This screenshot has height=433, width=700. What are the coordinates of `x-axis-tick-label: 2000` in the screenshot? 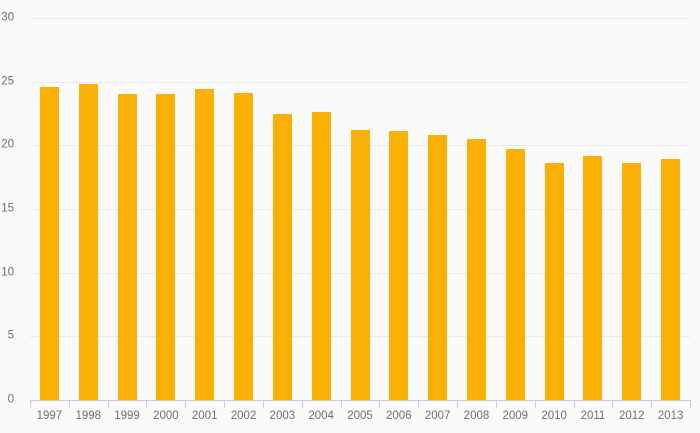 It's located at (166, 416).